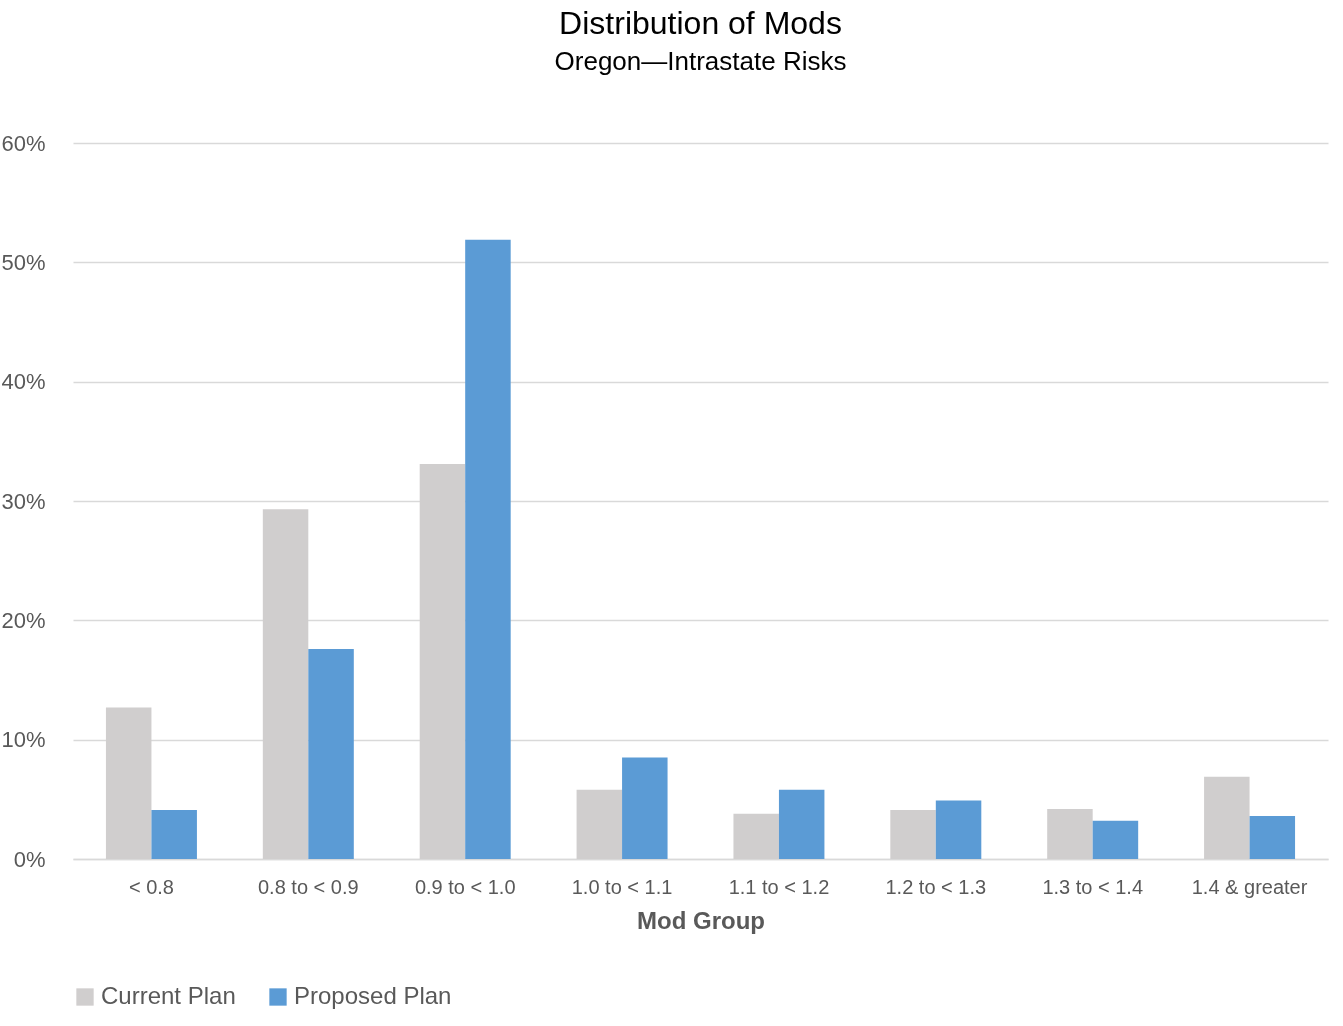  What do you see at coordinates (168, 995) in the screenshot?
I see `legend-label: Current Plan` at bounding box center [168, 995].